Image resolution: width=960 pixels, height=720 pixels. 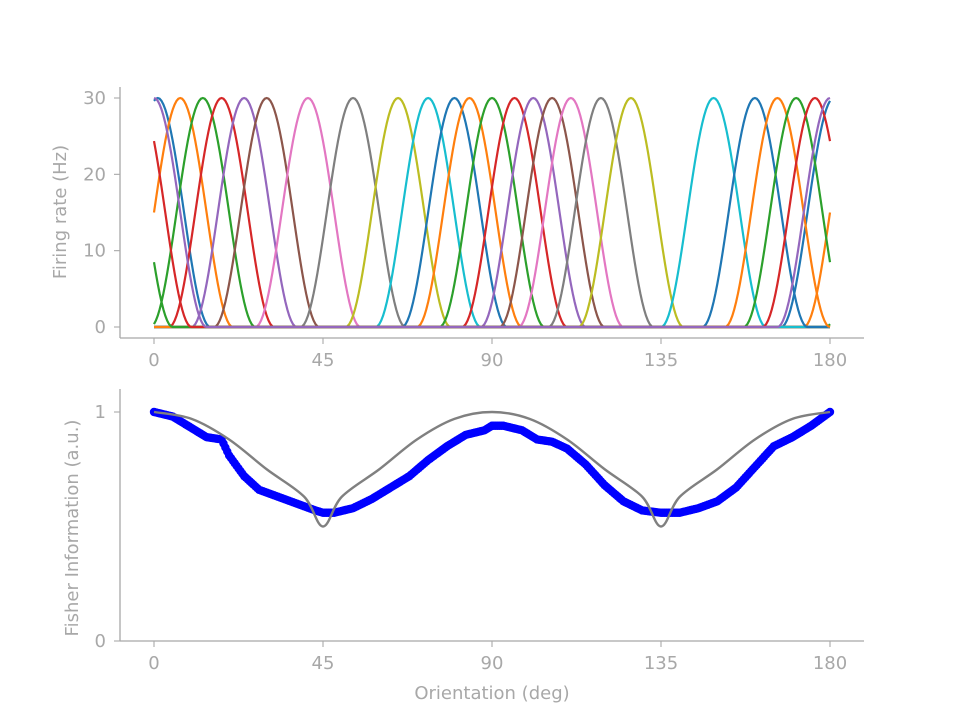 I want to click on top-y-axis-label: Firing rate (Hz), so click(x=60, y=212).